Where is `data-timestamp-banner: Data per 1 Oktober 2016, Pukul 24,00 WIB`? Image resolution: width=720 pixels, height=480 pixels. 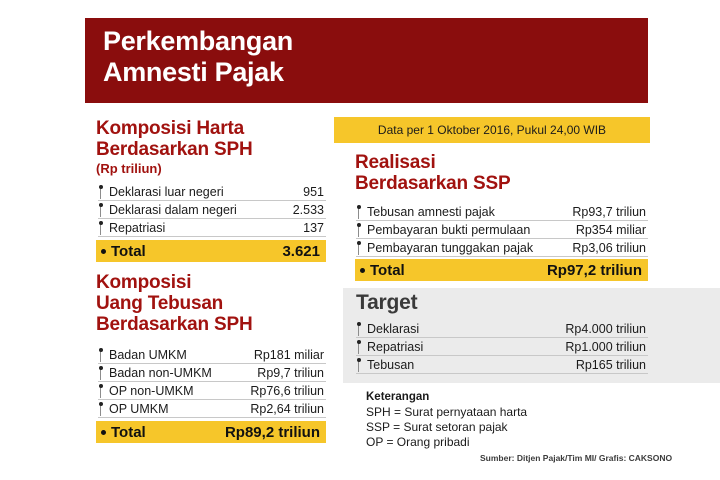 data-timestamp-banner: Data per 1 Oktober 2016, Pukul 24,00 WIB is located at coordinates (492, 130).